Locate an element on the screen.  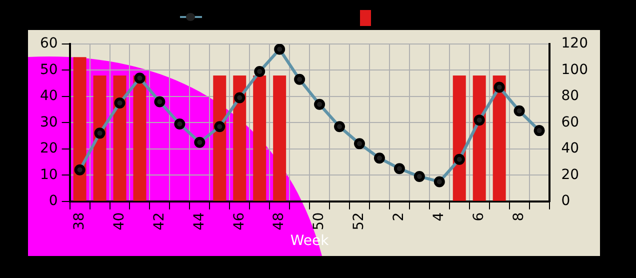
y-tick-label: 0 is located at coordinates (53, 201).